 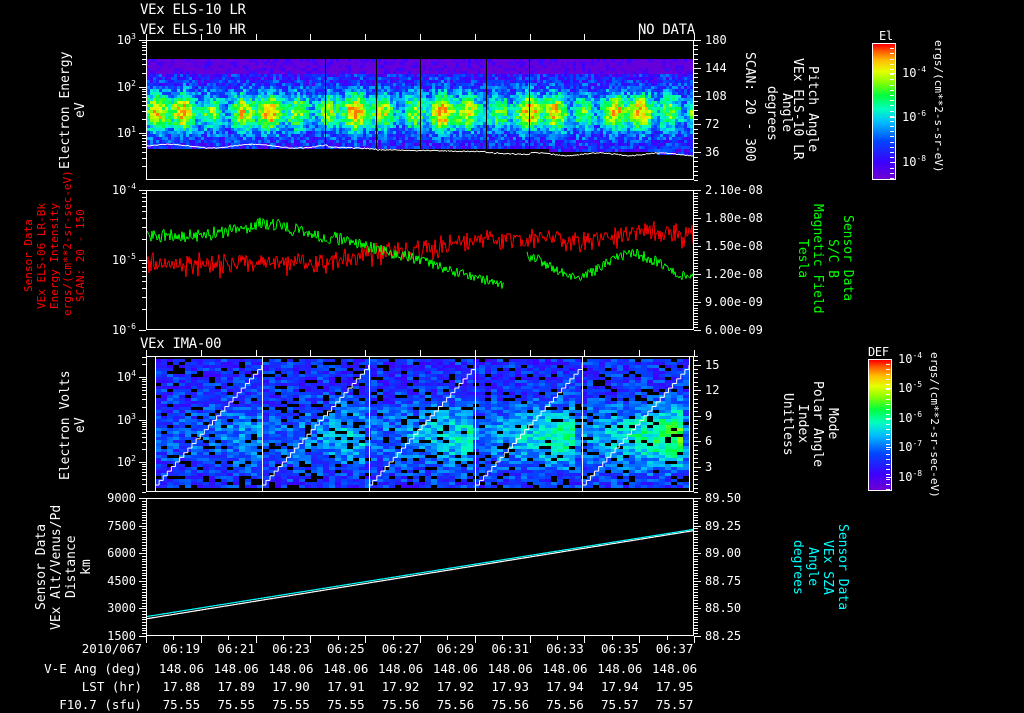 I want to click on panel3-right-tick-label: 15, so click(x=712, y=365).